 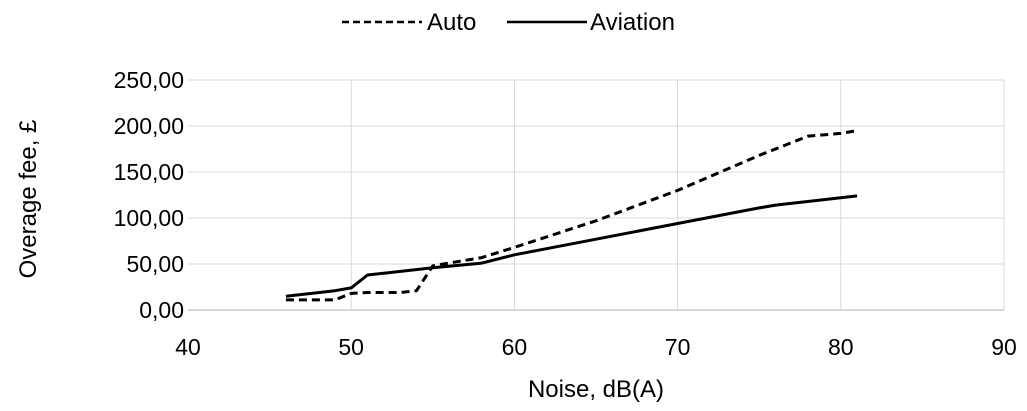 I want to click on x-tick-labels: 40 50 60 70 80 90, so click(x=596, y=347).